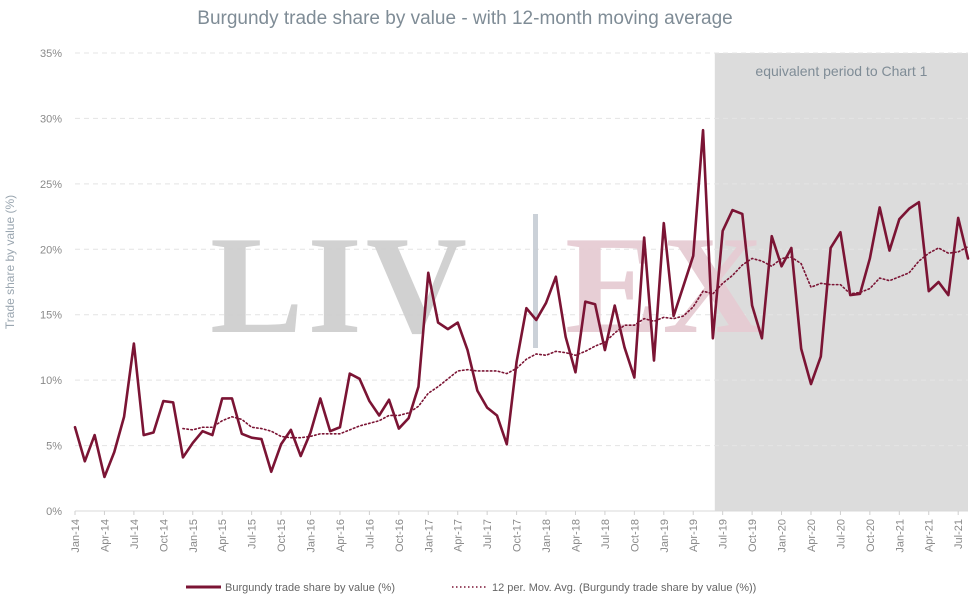 This screenshot has width=980, height=606. I want to click on x-tick-label: Oct-16, so click(400, 535).